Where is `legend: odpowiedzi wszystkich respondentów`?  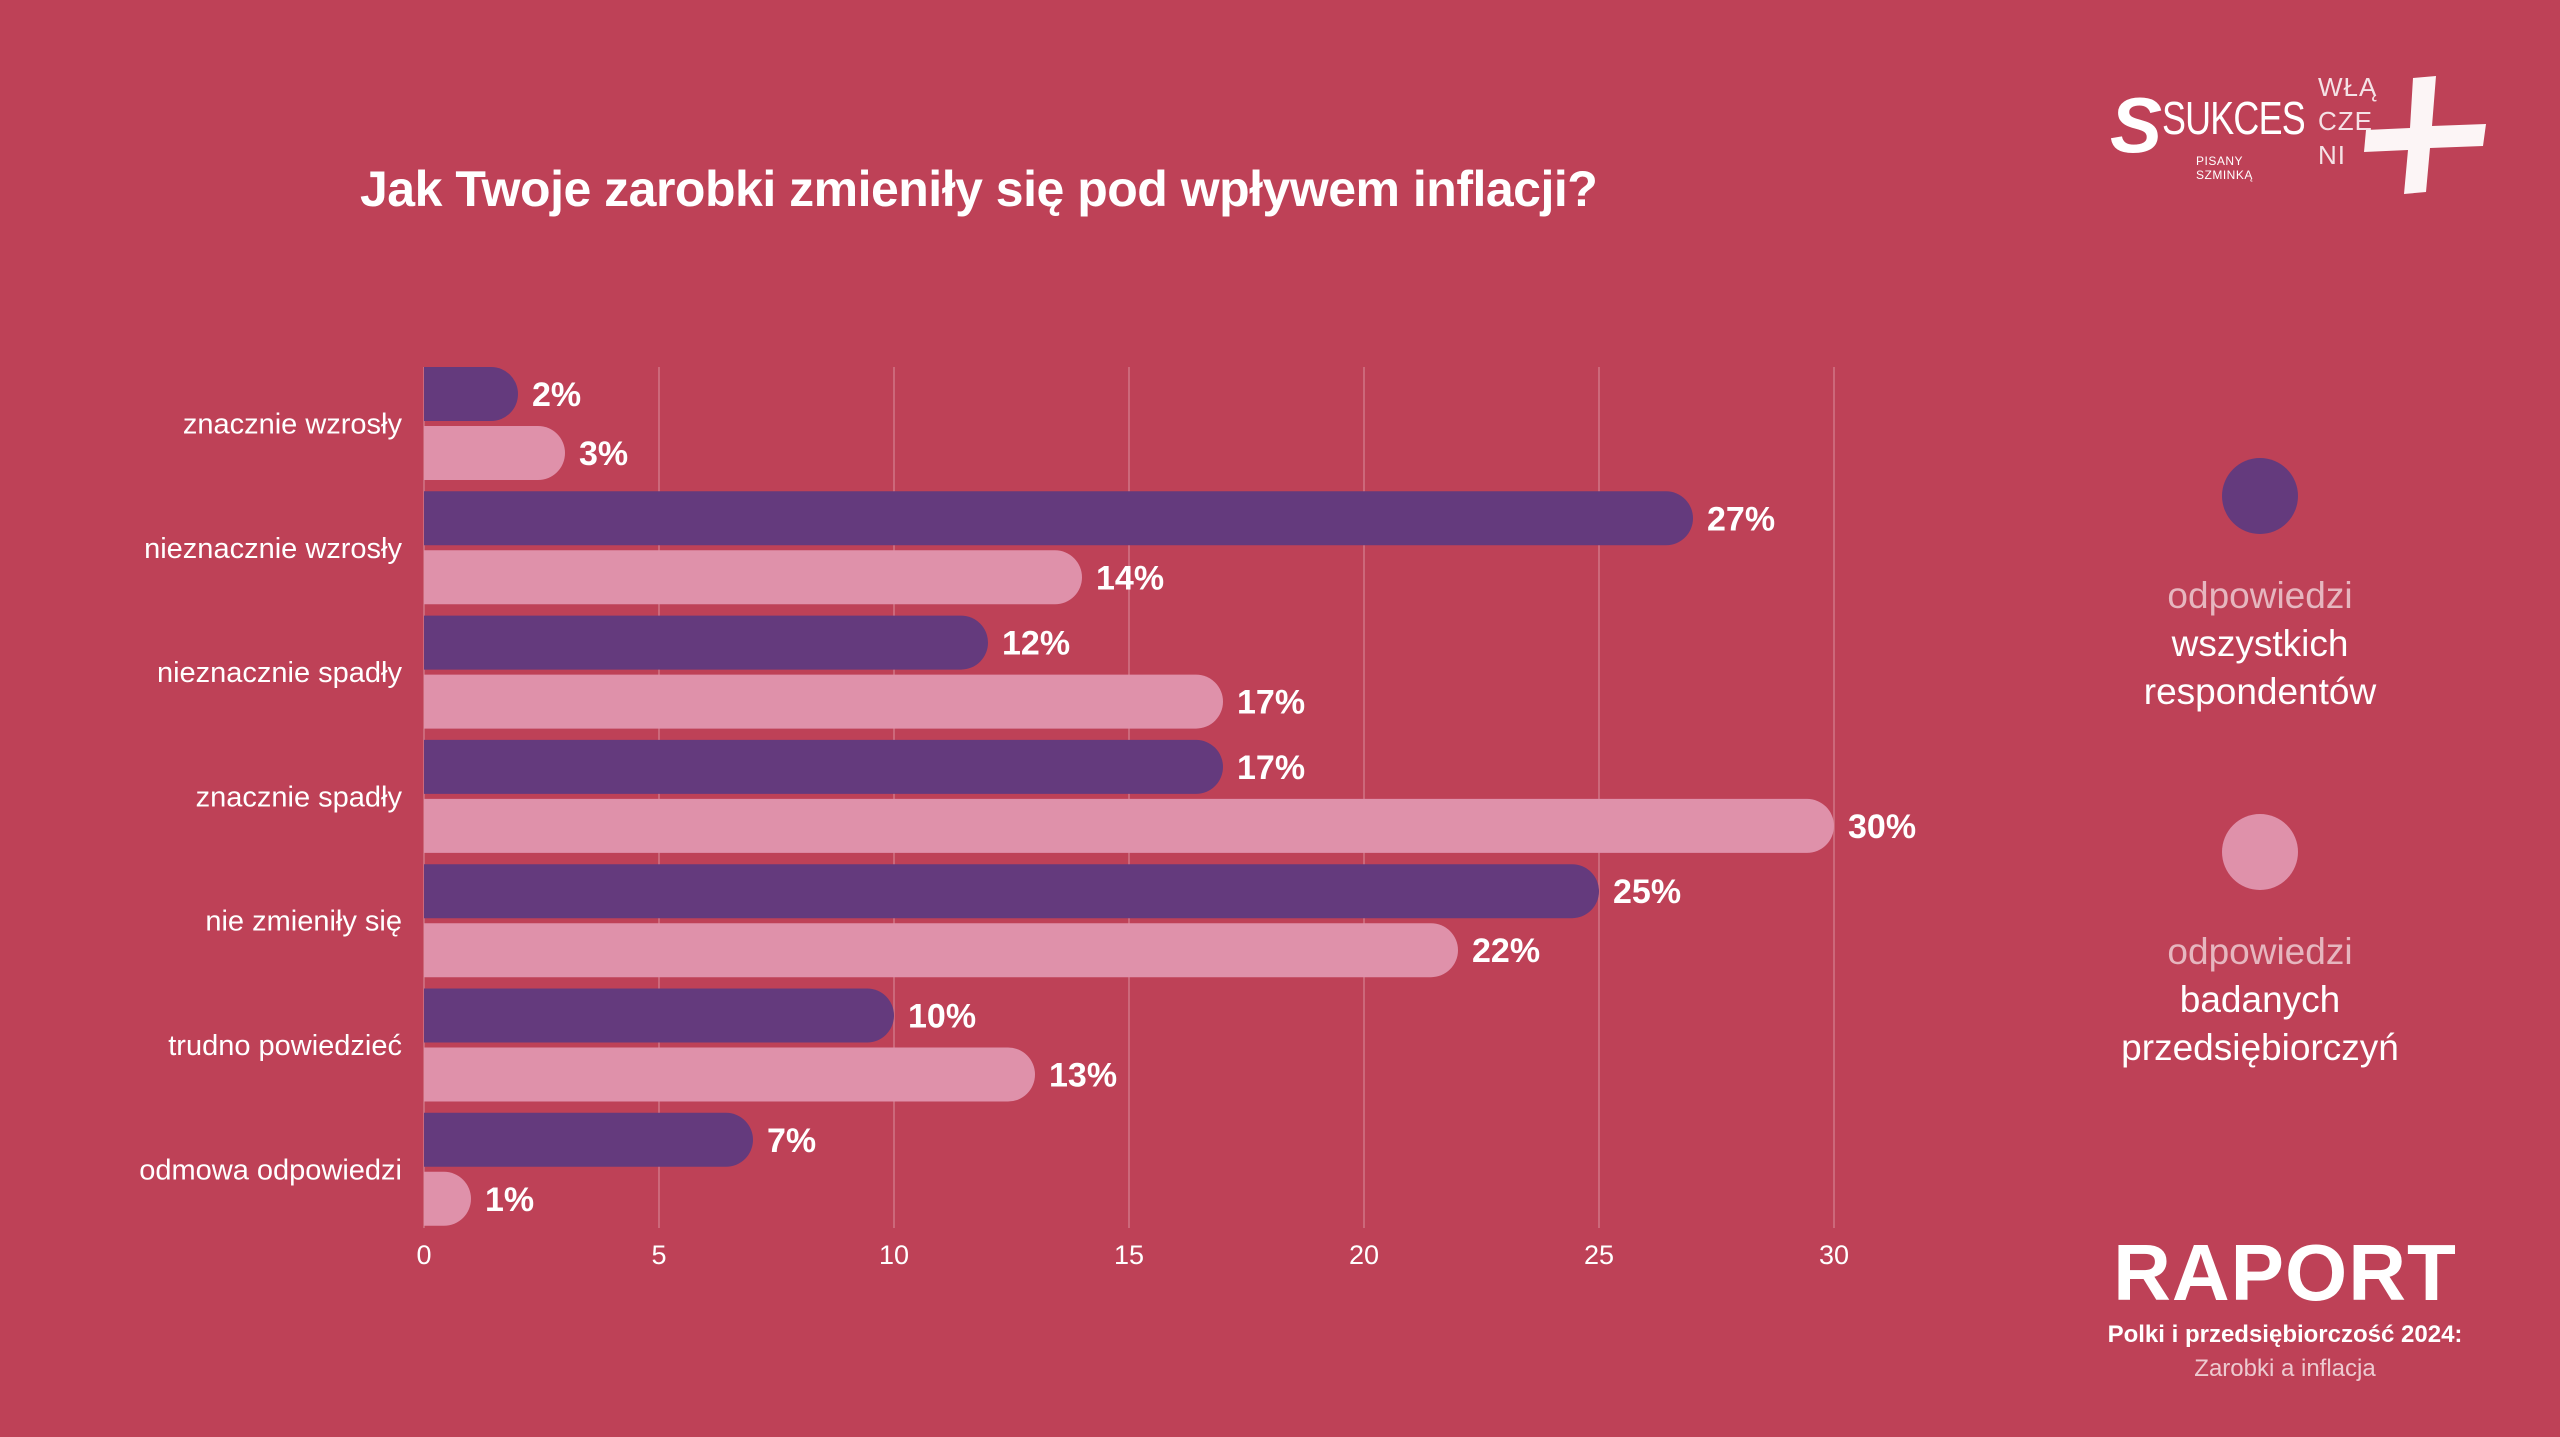 legend: odpowiedzi wszystkich respondentów is located at coordinates (2260, 587).